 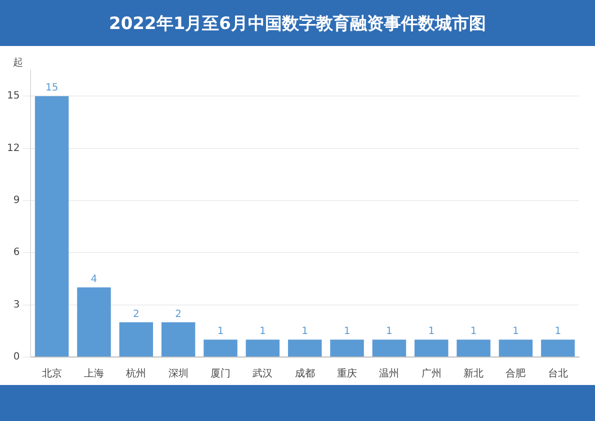 What do you see at coordinates (347, 374) in the screenshot?
I see `x-tick-label: 重庆` at bounding box center [347, 374].